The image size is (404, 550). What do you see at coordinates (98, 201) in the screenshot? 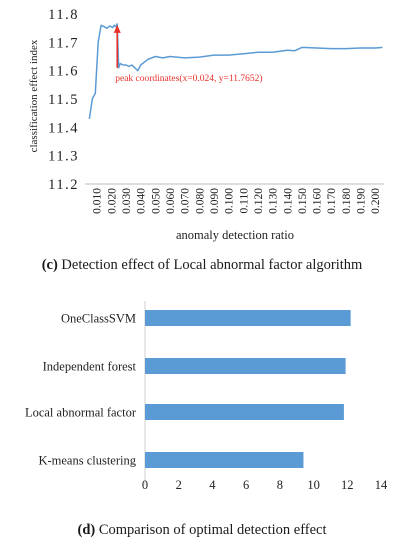
I see `x-tick-label: 0.010` at bounding box center [98, 201].